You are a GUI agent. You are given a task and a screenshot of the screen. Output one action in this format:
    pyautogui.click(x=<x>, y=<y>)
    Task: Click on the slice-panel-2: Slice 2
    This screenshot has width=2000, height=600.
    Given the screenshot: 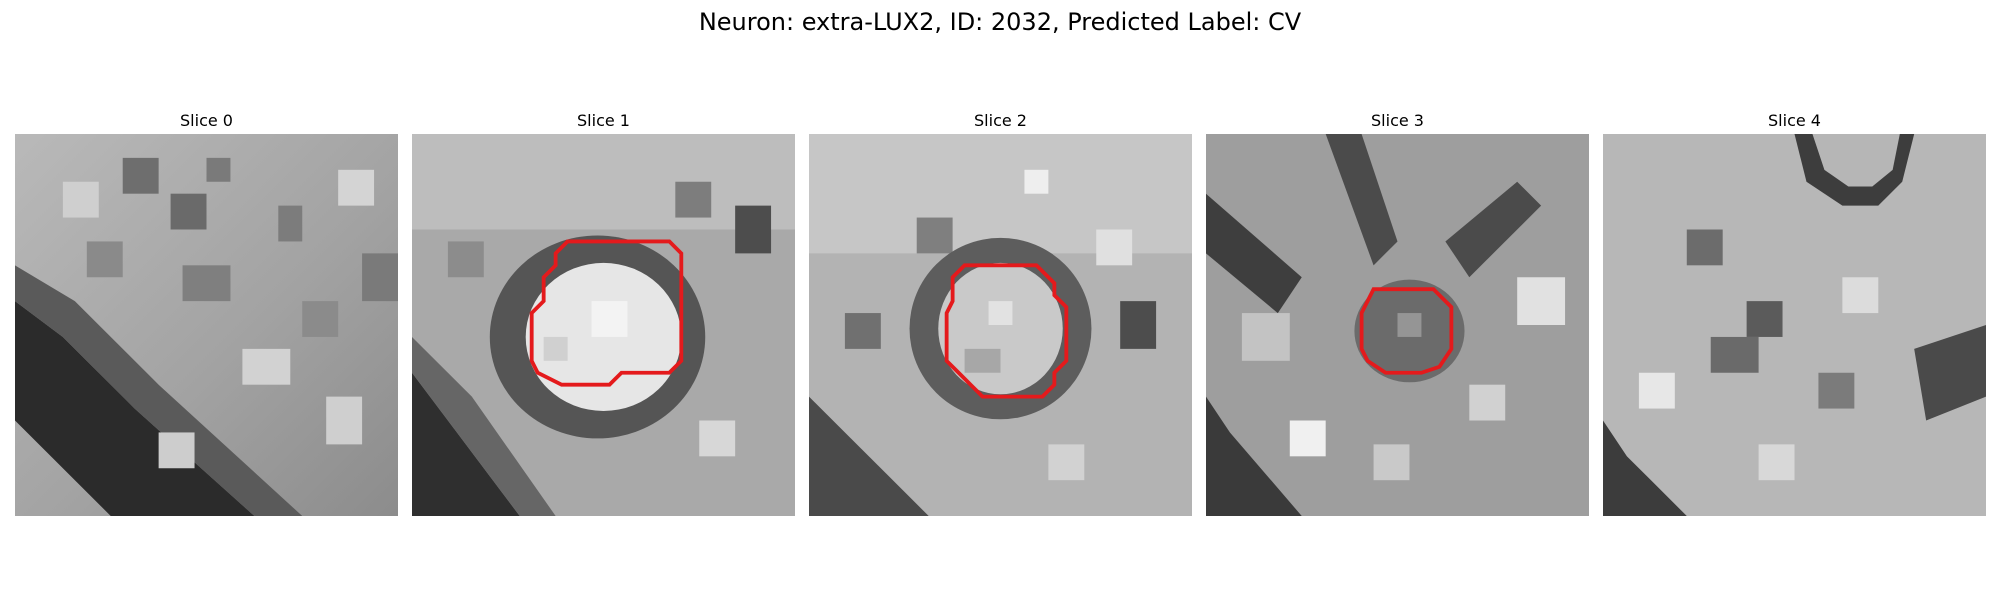 What is the action you would take?
    pyautogui.click(x=1000, y=312)
    